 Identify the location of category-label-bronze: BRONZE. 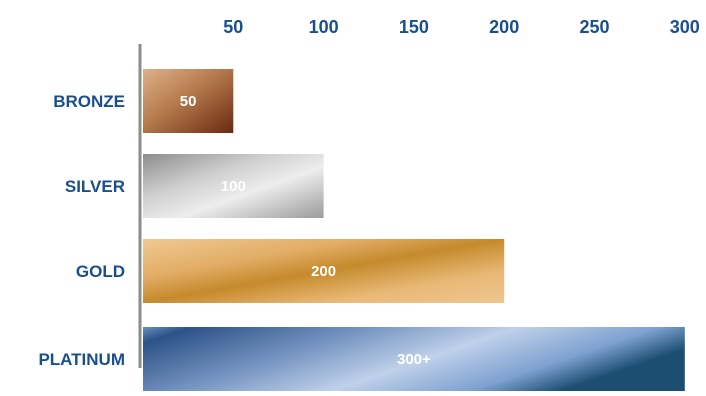
(89, 101).